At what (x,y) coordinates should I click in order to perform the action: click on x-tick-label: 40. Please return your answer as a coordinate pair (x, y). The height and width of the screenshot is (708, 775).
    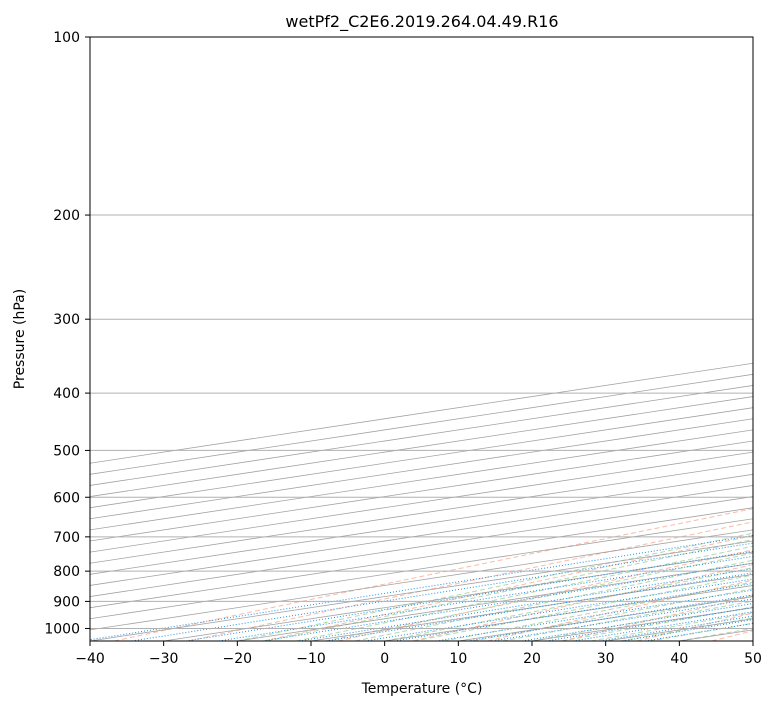
    Looking at the image, I should click on (679, 659).